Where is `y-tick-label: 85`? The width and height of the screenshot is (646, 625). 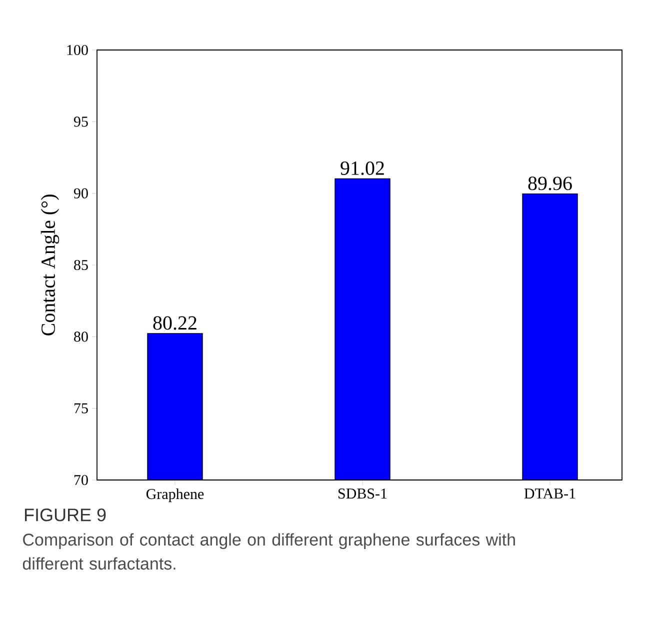 y-tick-label: 85 is located at coordinates (81, 265).